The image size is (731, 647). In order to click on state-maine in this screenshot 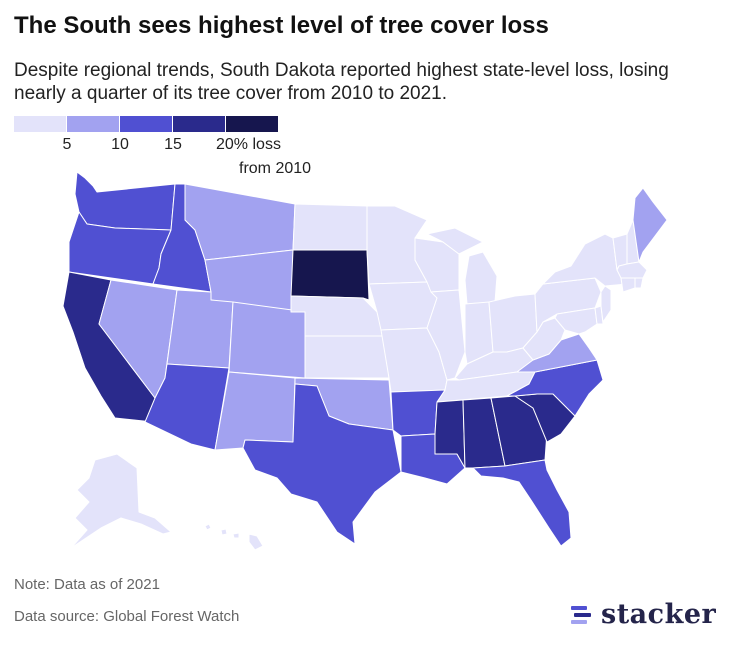, I will do `click(650, 225)`.